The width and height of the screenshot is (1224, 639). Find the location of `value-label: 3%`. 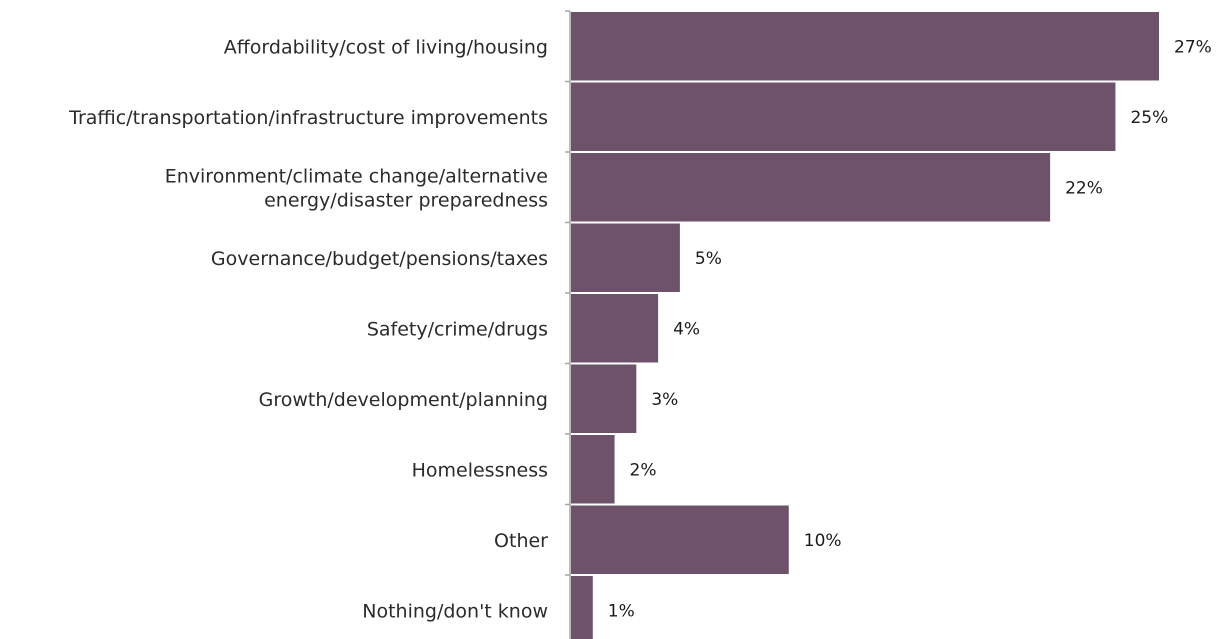

value-label: 3% is located at coordinates (664, 400).